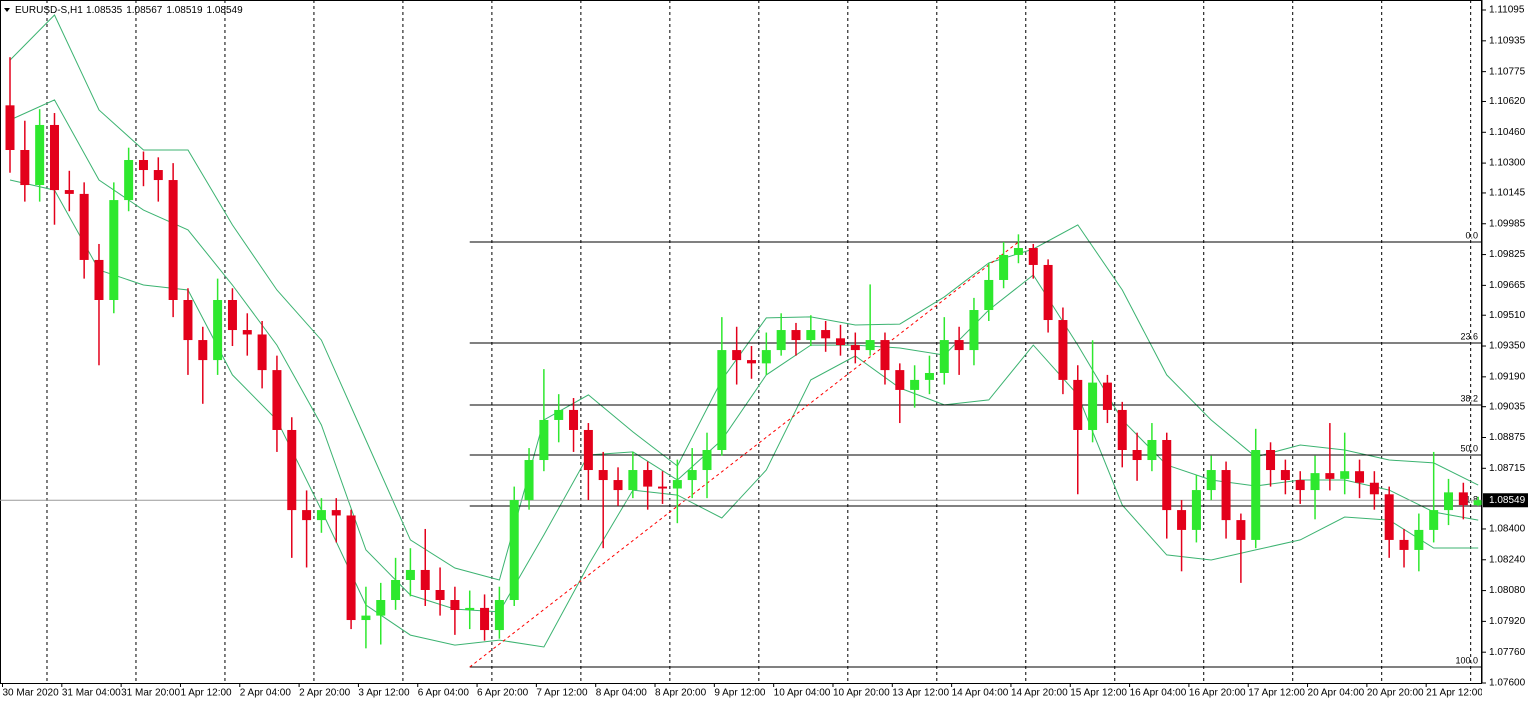  I want to click on y-tick-label: 1.07600, so click(1507, 683).